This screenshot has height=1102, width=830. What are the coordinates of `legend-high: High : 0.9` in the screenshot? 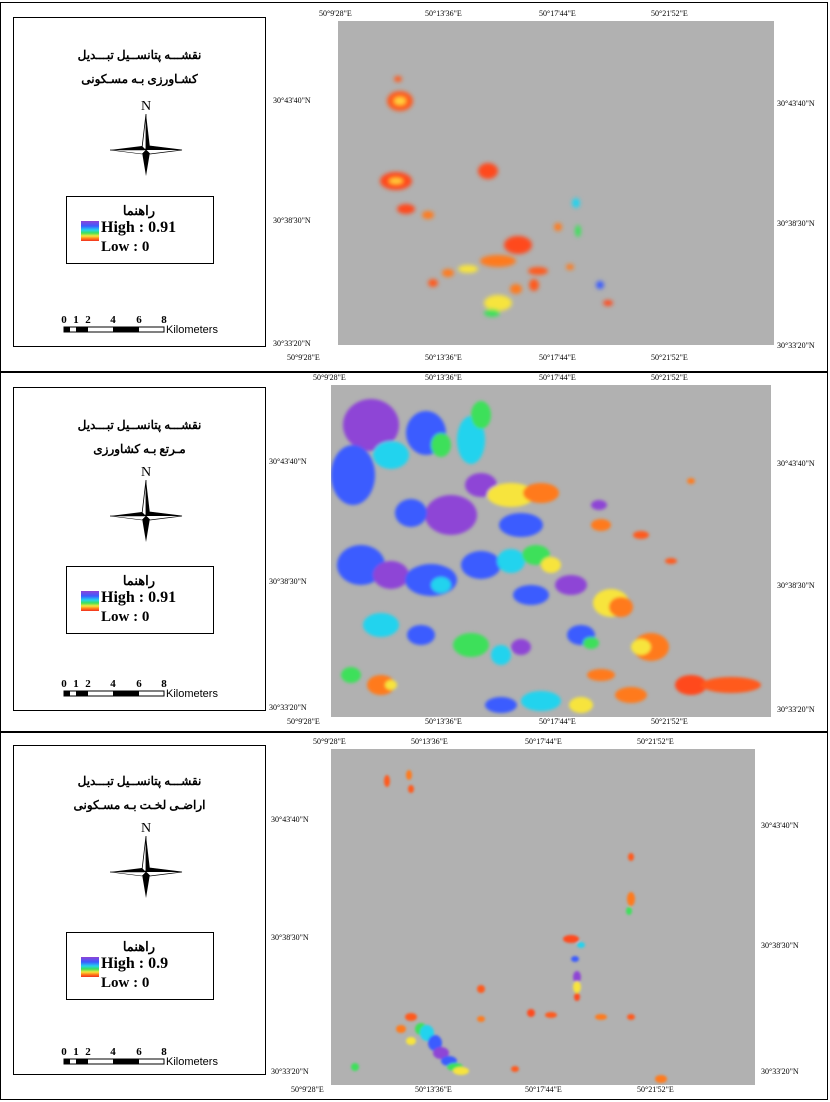 It's located at (135, 963).